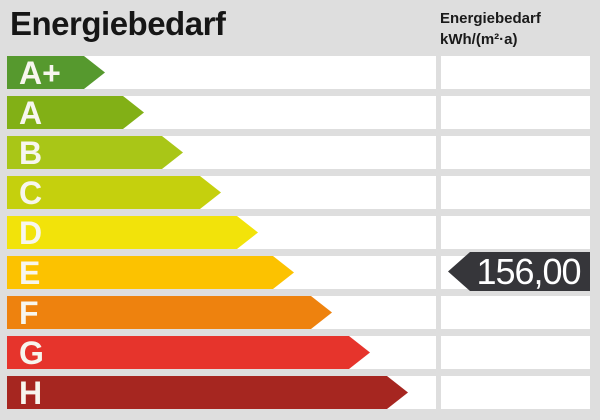  Describe the element at coordinates (31, 353) in the screenshot. I see `band-label: G` at that location.